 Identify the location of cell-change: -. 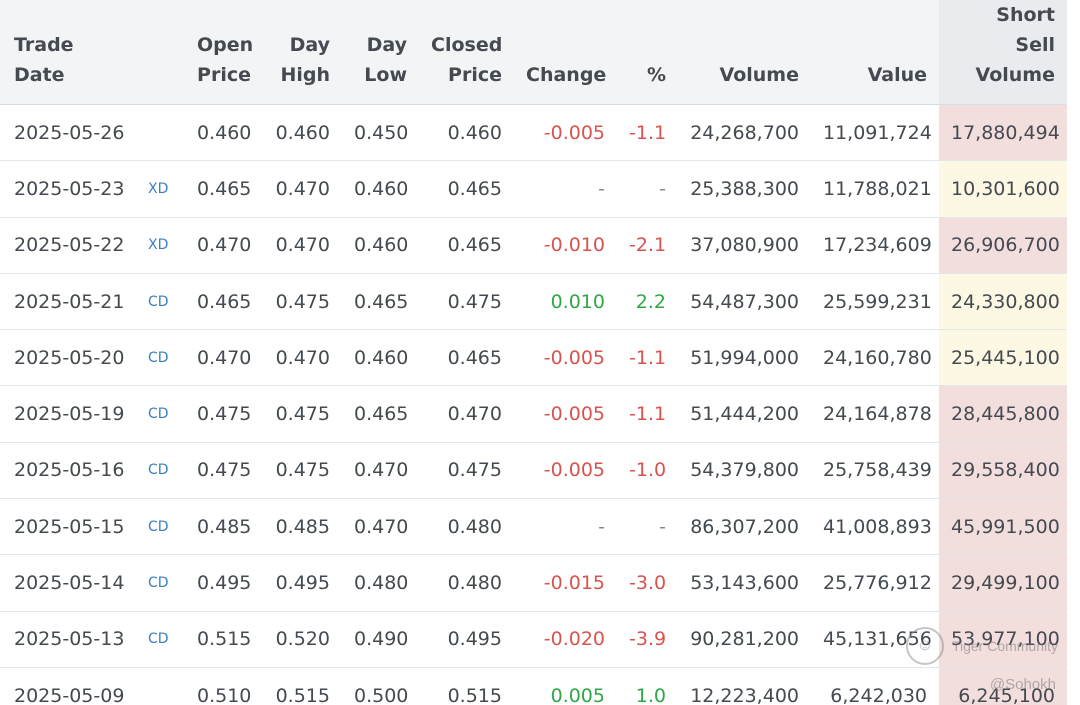
(565, 527).